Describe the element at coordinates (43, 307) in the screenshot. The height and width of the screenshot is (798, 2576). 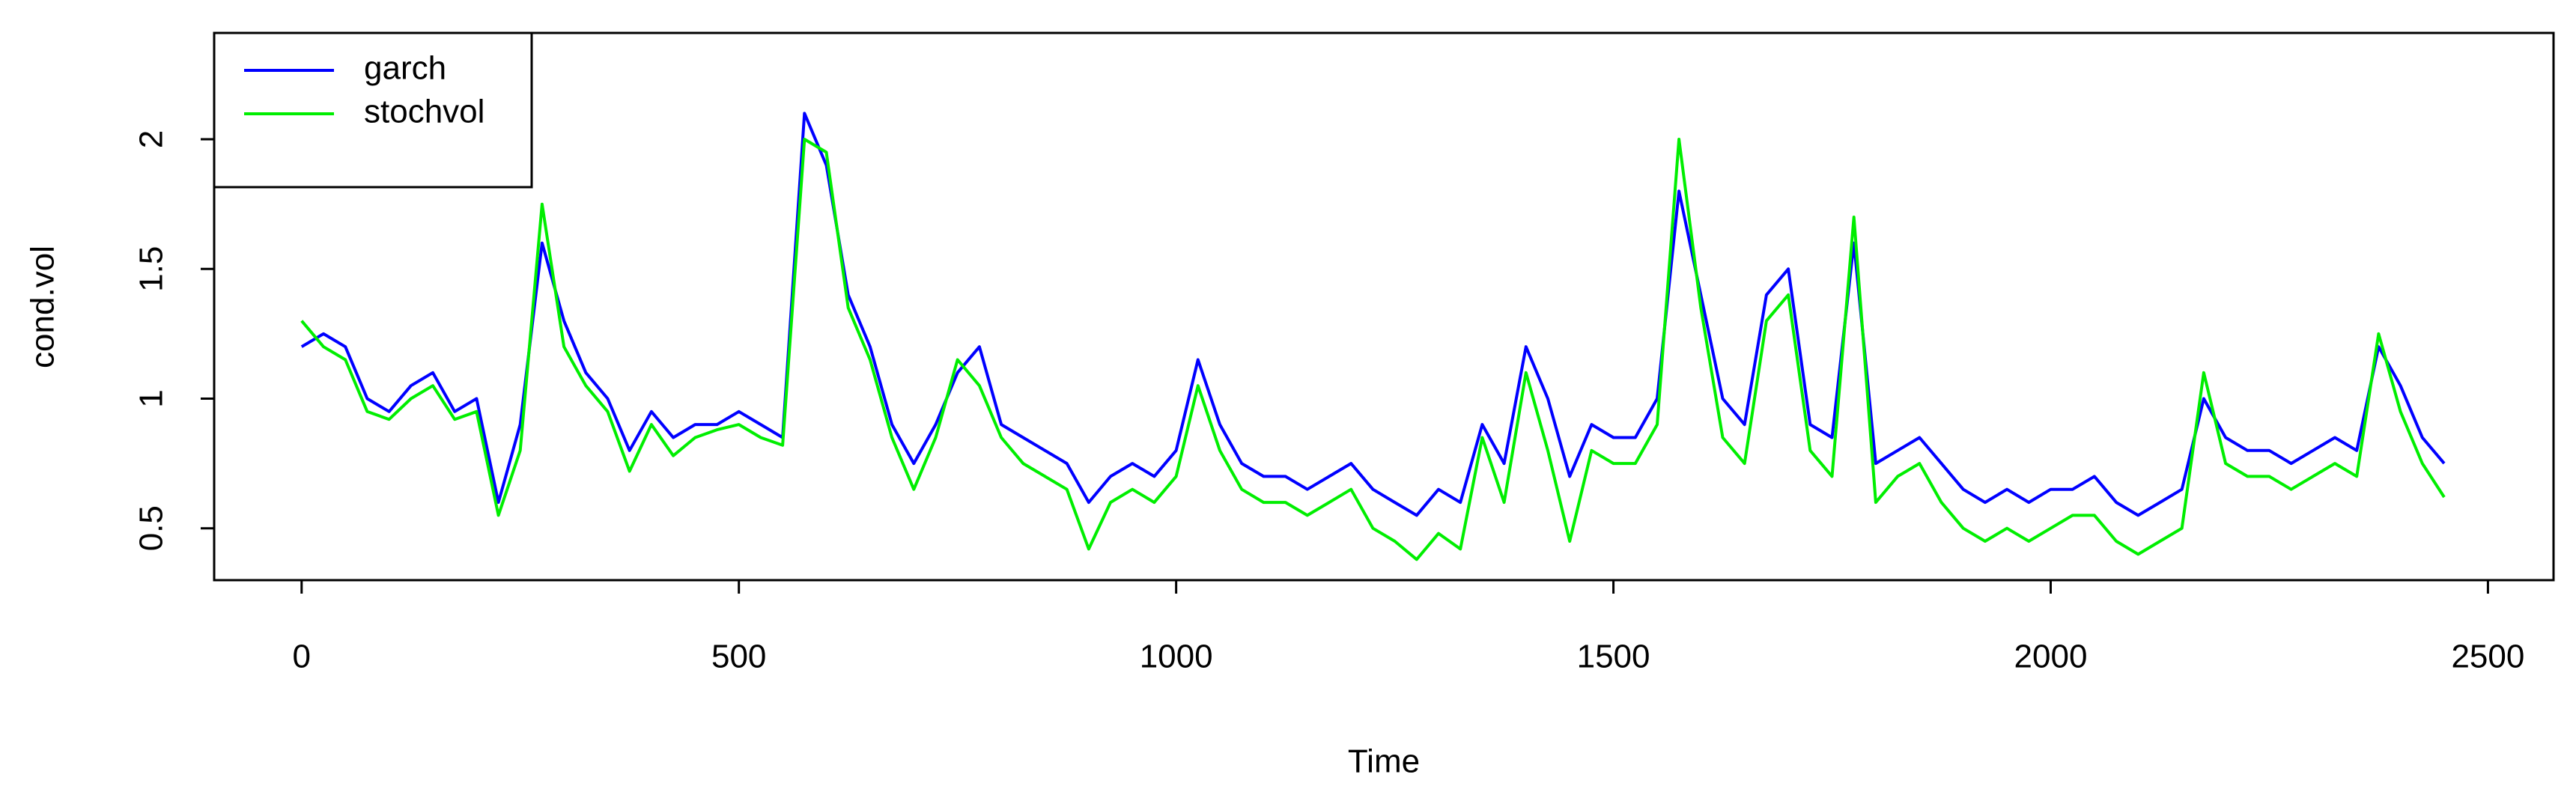
I see `y-axis-label: cond.vol` at that location.